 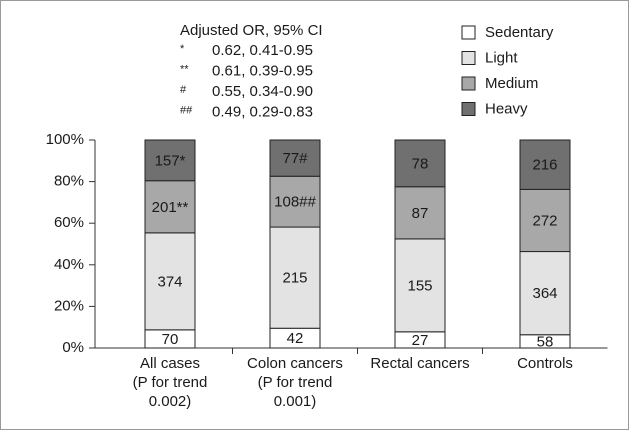 What do you see at coordinates (545, 341) in the screenshot?
I see `value-label: 58` at bounding box center [545, 341].